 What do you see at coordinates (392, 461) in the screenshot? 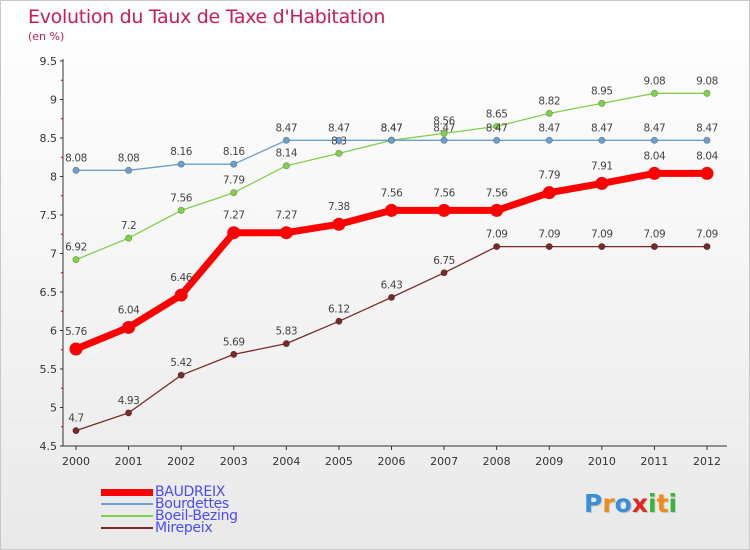
I see `x-tick-label: 2006` at bounding box center [392, 461].